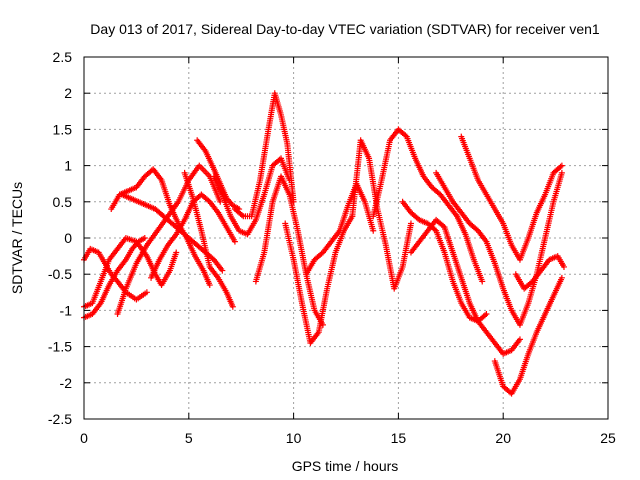 The image size is (640, 480). I want to click on y-tick-label: -2, so click(66, 383).